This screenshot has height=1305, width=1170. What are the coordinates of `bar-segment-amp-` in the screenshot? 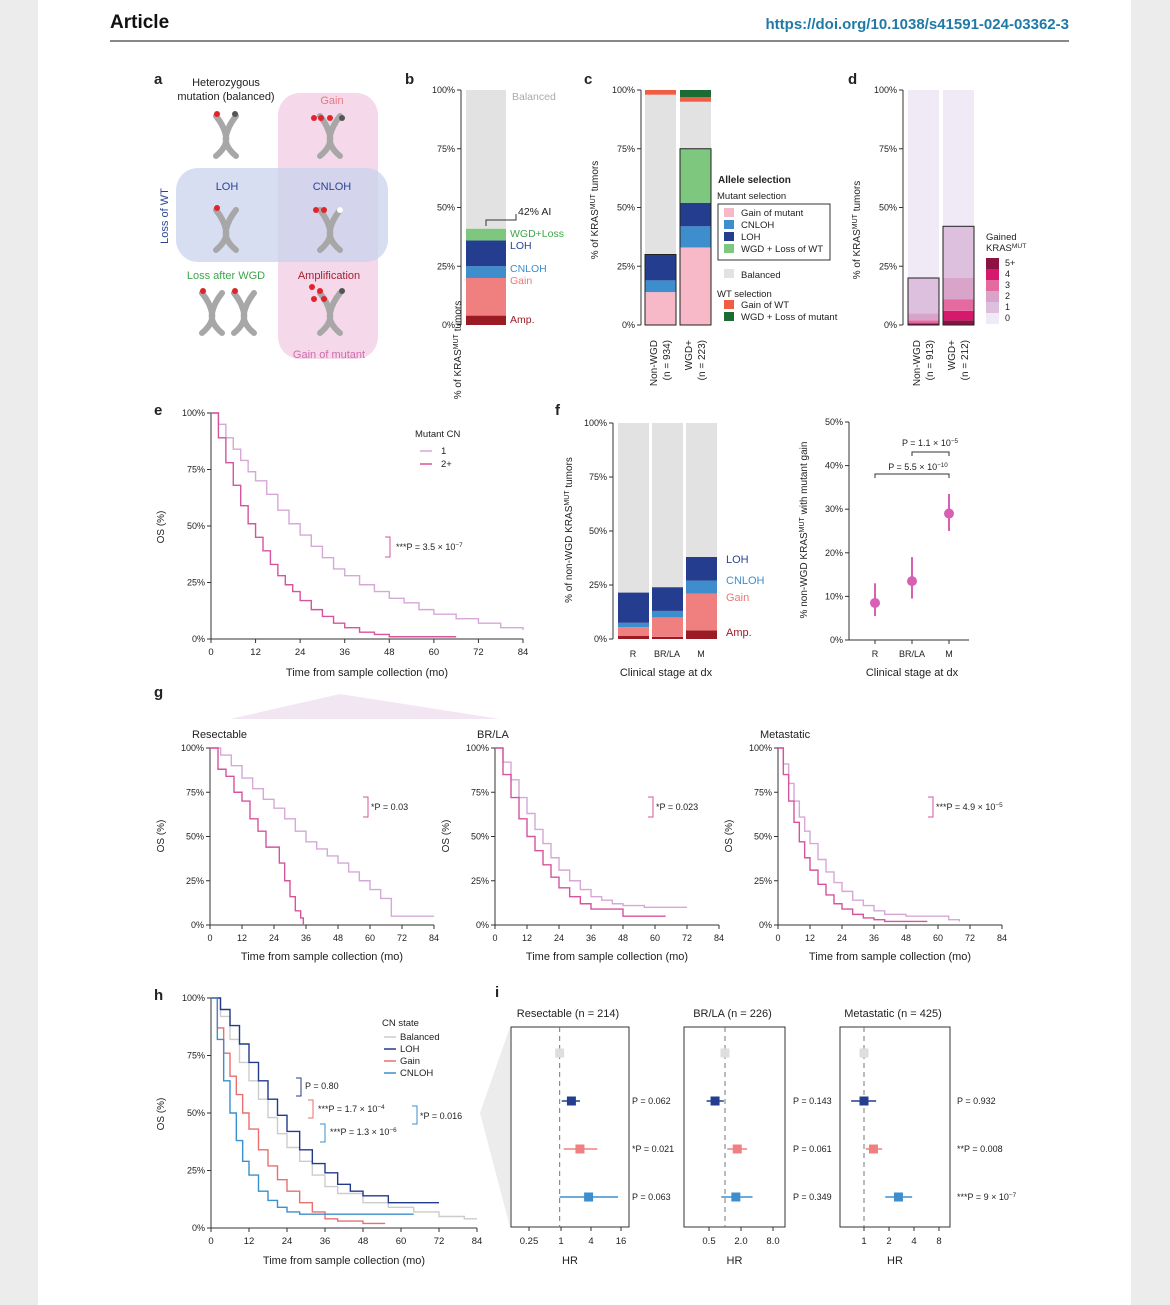 It's located at (701, 634).